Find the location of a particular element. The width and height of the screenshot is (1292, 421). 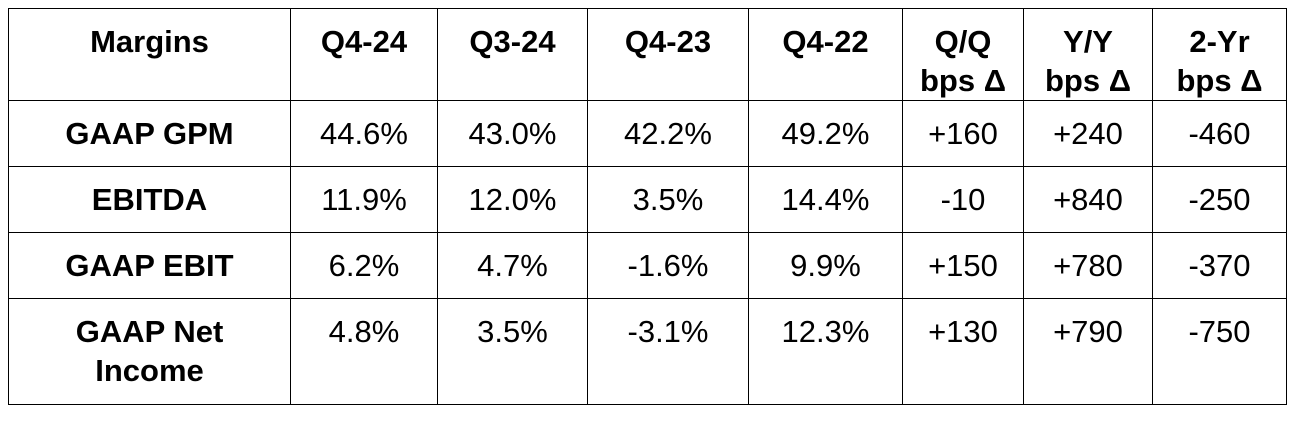

header-text: Q4-24 is located at coordinates (364, 41).